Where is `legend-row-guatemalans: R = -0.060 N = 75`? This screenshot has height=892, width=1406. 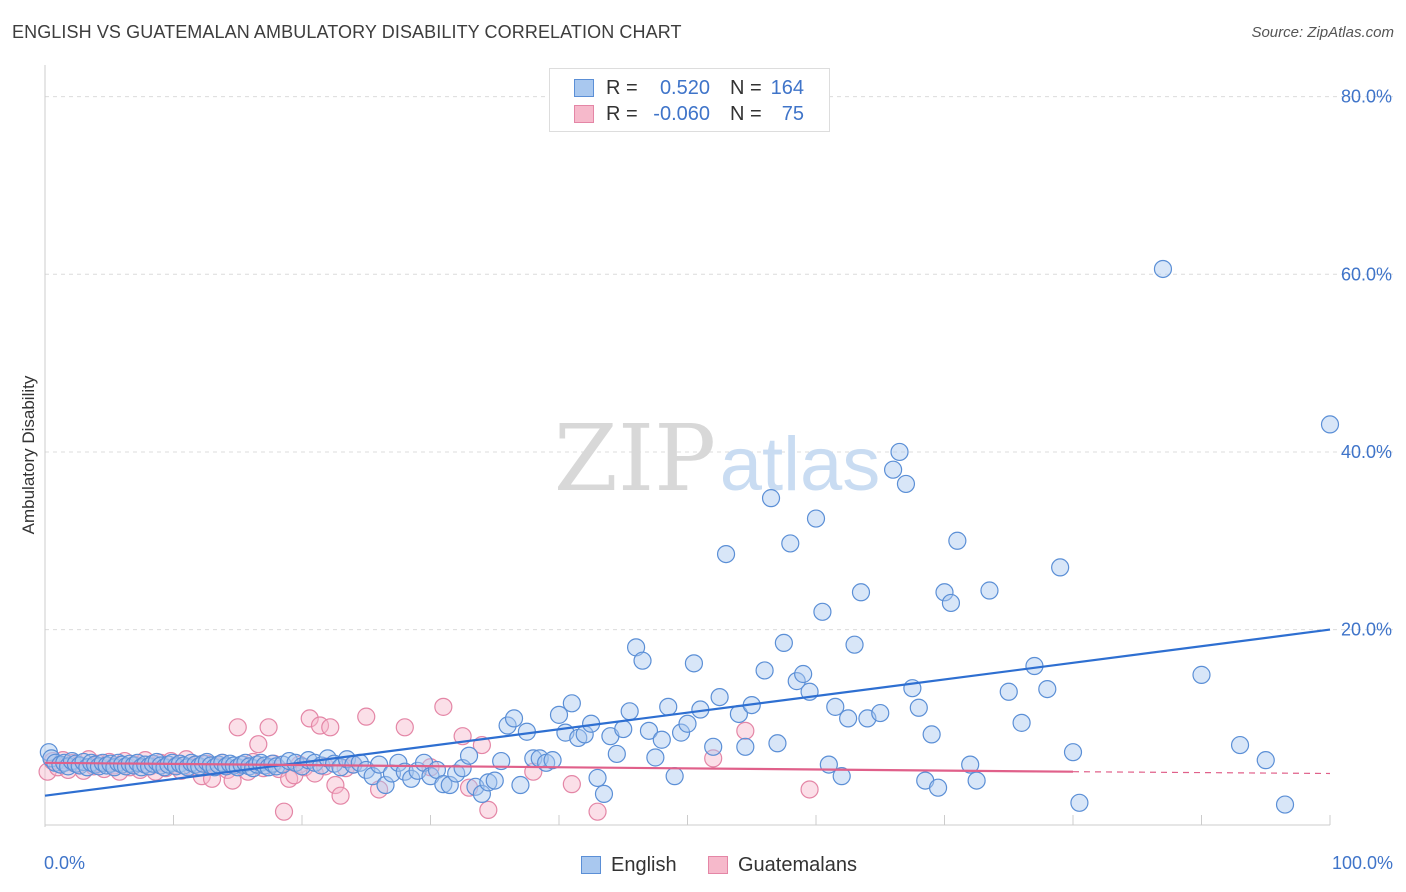
legend-row-guatemalans: R = -0.060 N = 75 is located at coordinates (689, 114).